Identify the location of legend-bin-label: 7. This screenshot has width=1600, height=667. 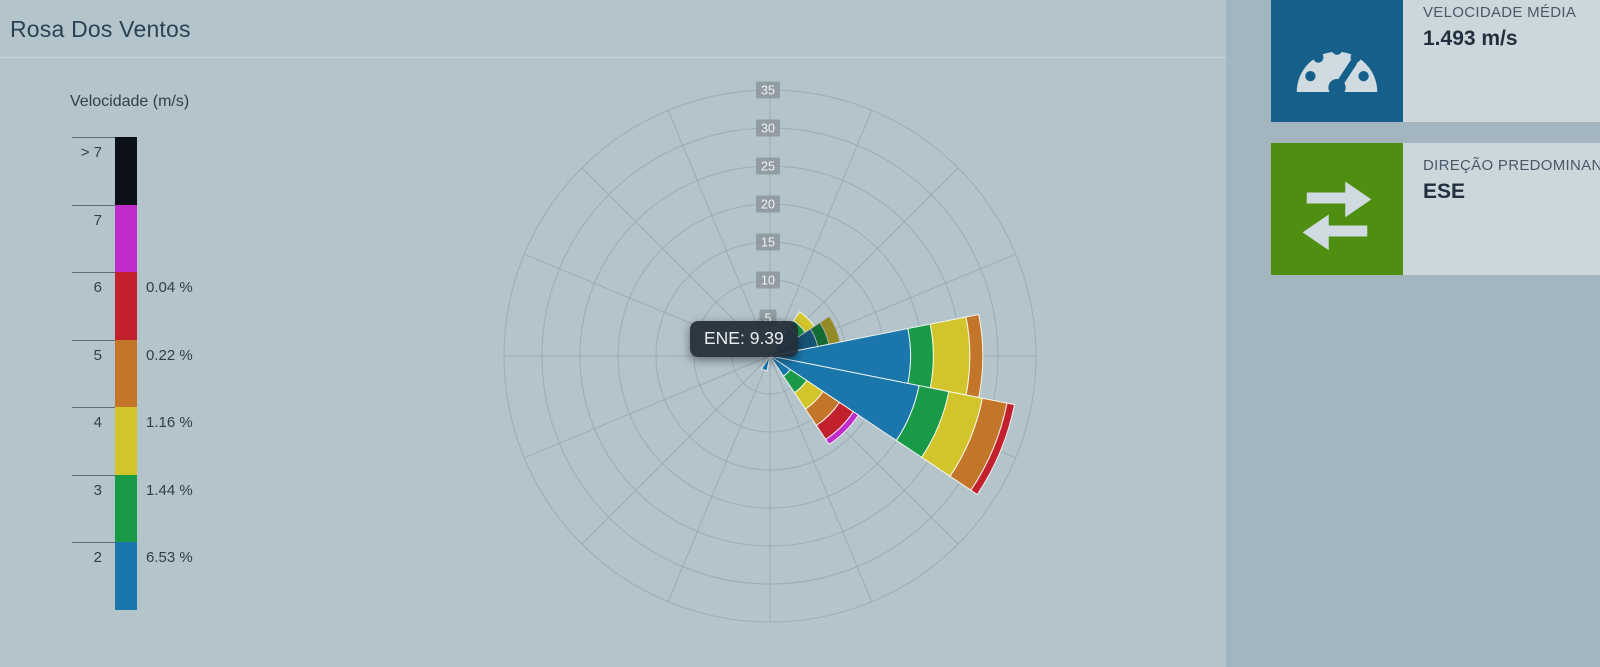
(97, 220).